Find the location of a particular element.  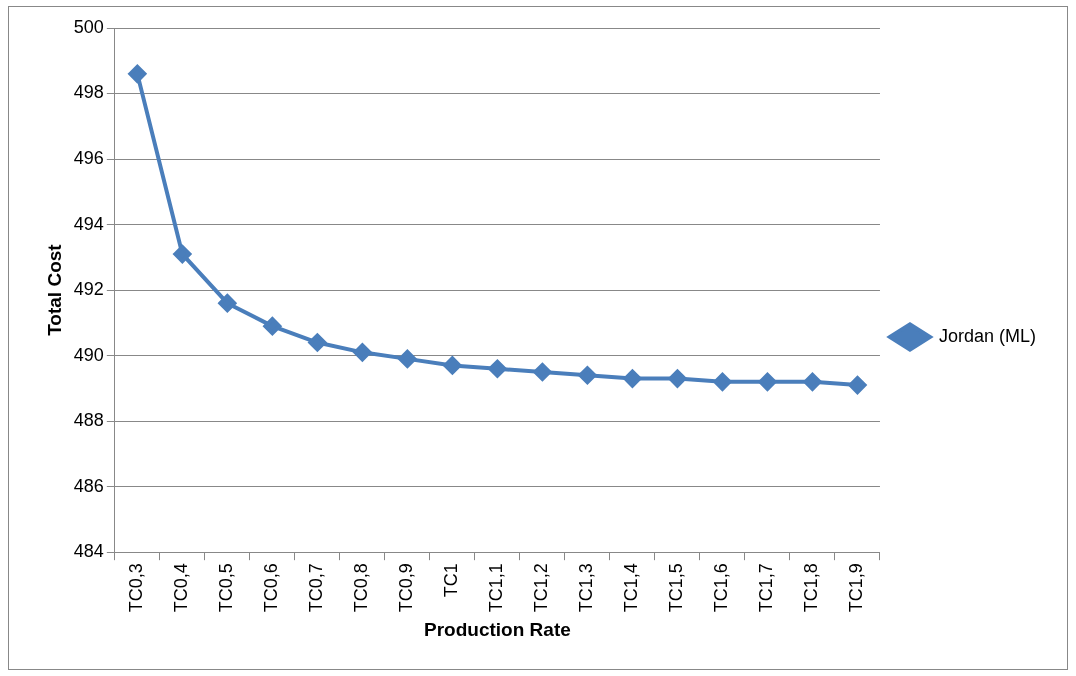

y-tick-label: 500 is located at coordinates (88, 26).